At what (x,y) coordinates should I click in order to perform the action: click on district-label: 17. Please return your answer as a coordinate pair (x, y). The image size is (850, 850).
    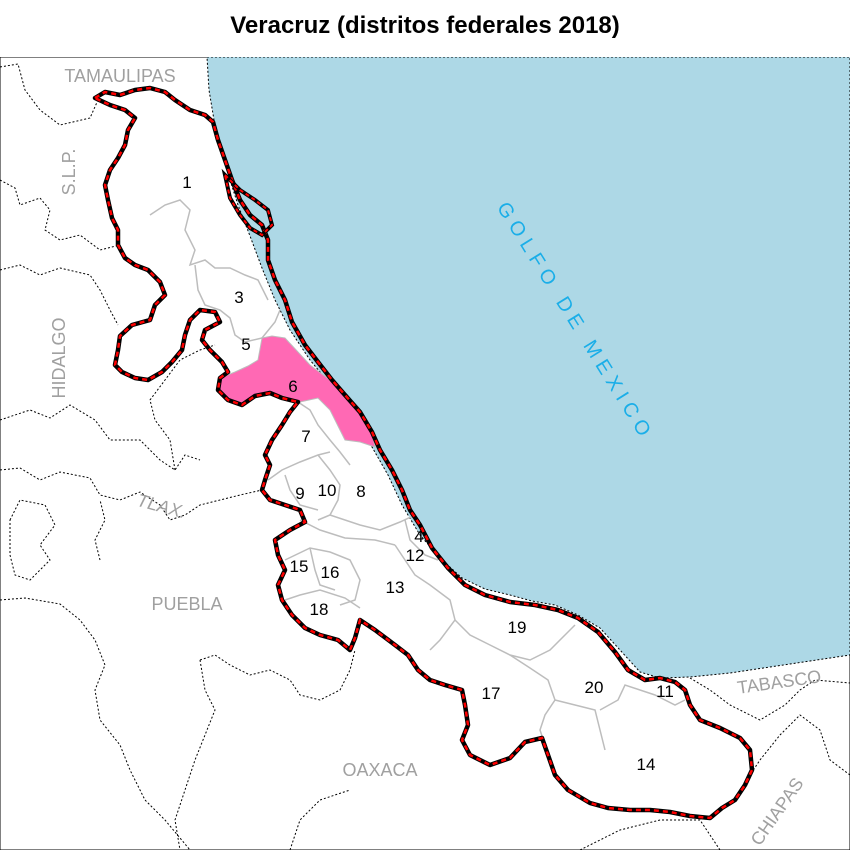
    Looking at the image, I should click on (491, 693).